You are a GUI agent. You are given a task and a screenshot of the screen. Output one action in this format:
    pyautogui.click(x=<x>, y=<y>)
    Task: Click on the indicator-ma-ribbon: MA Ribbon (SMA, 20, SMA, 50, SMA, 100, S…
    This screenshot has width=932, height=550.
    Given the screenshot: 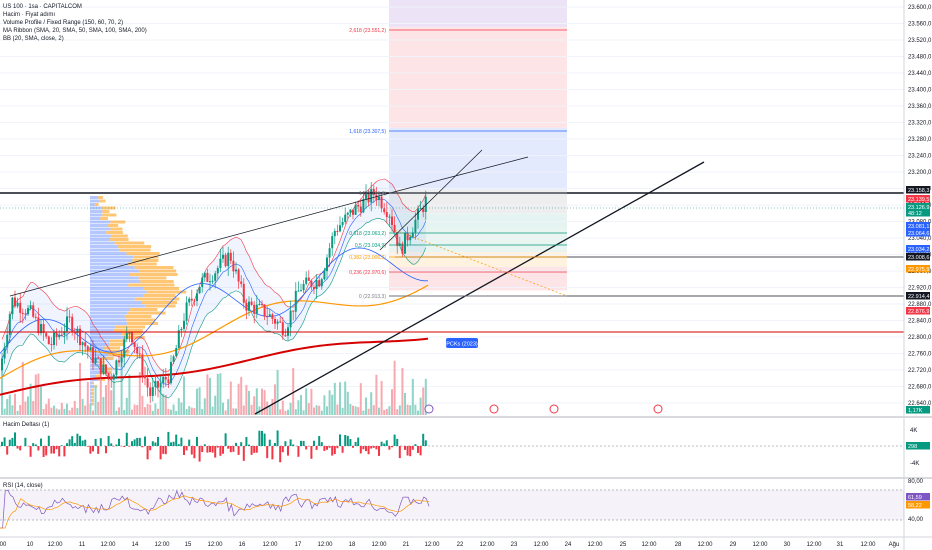 What is the action you would take?
    pyautogui.click(x=75, y=31)
    